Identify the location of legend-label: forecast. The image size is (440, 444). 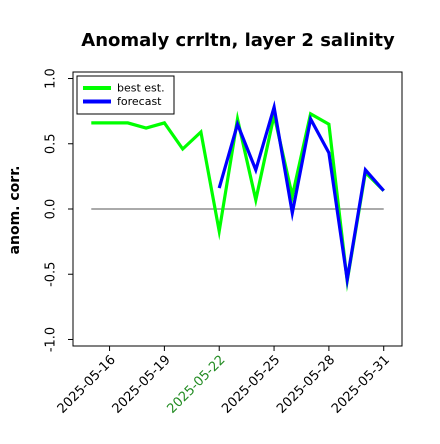
(139, 101).